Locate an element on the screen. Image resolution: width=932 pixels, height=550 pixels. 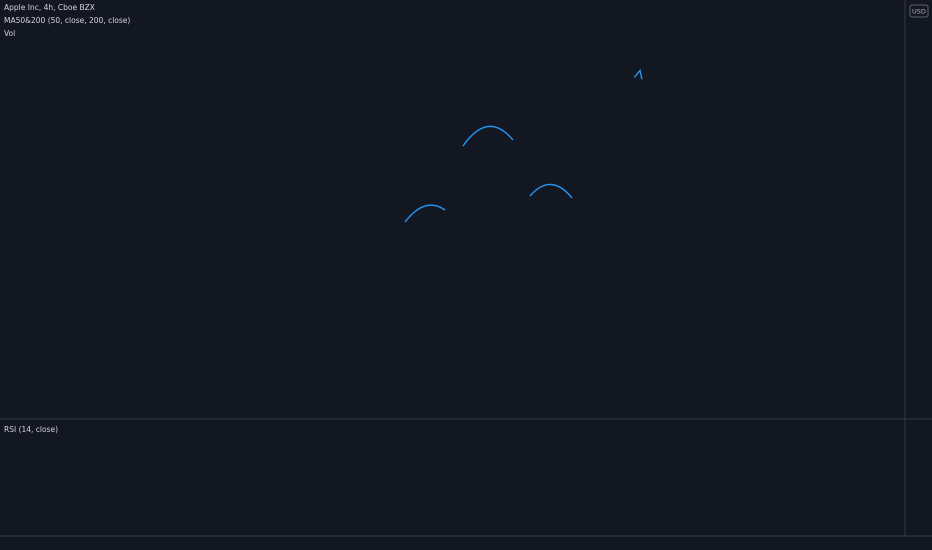
right-shoulder-arc is located at coordinates (551, 191).